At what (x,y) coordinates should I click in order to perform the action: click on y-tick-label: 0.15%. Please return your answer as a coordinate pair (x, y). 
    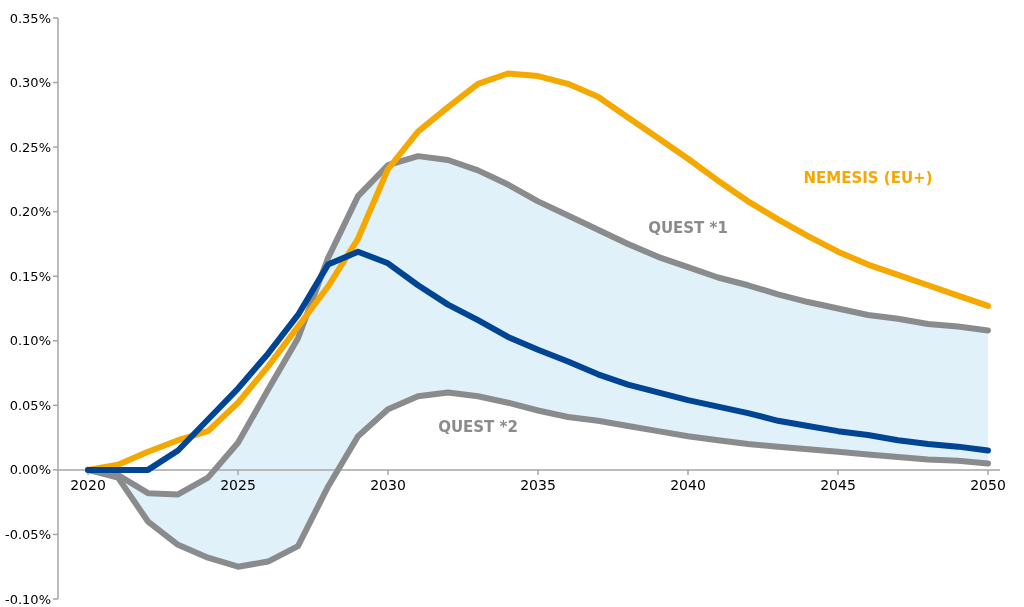
    Looking at the image, I should click on (30, 276).